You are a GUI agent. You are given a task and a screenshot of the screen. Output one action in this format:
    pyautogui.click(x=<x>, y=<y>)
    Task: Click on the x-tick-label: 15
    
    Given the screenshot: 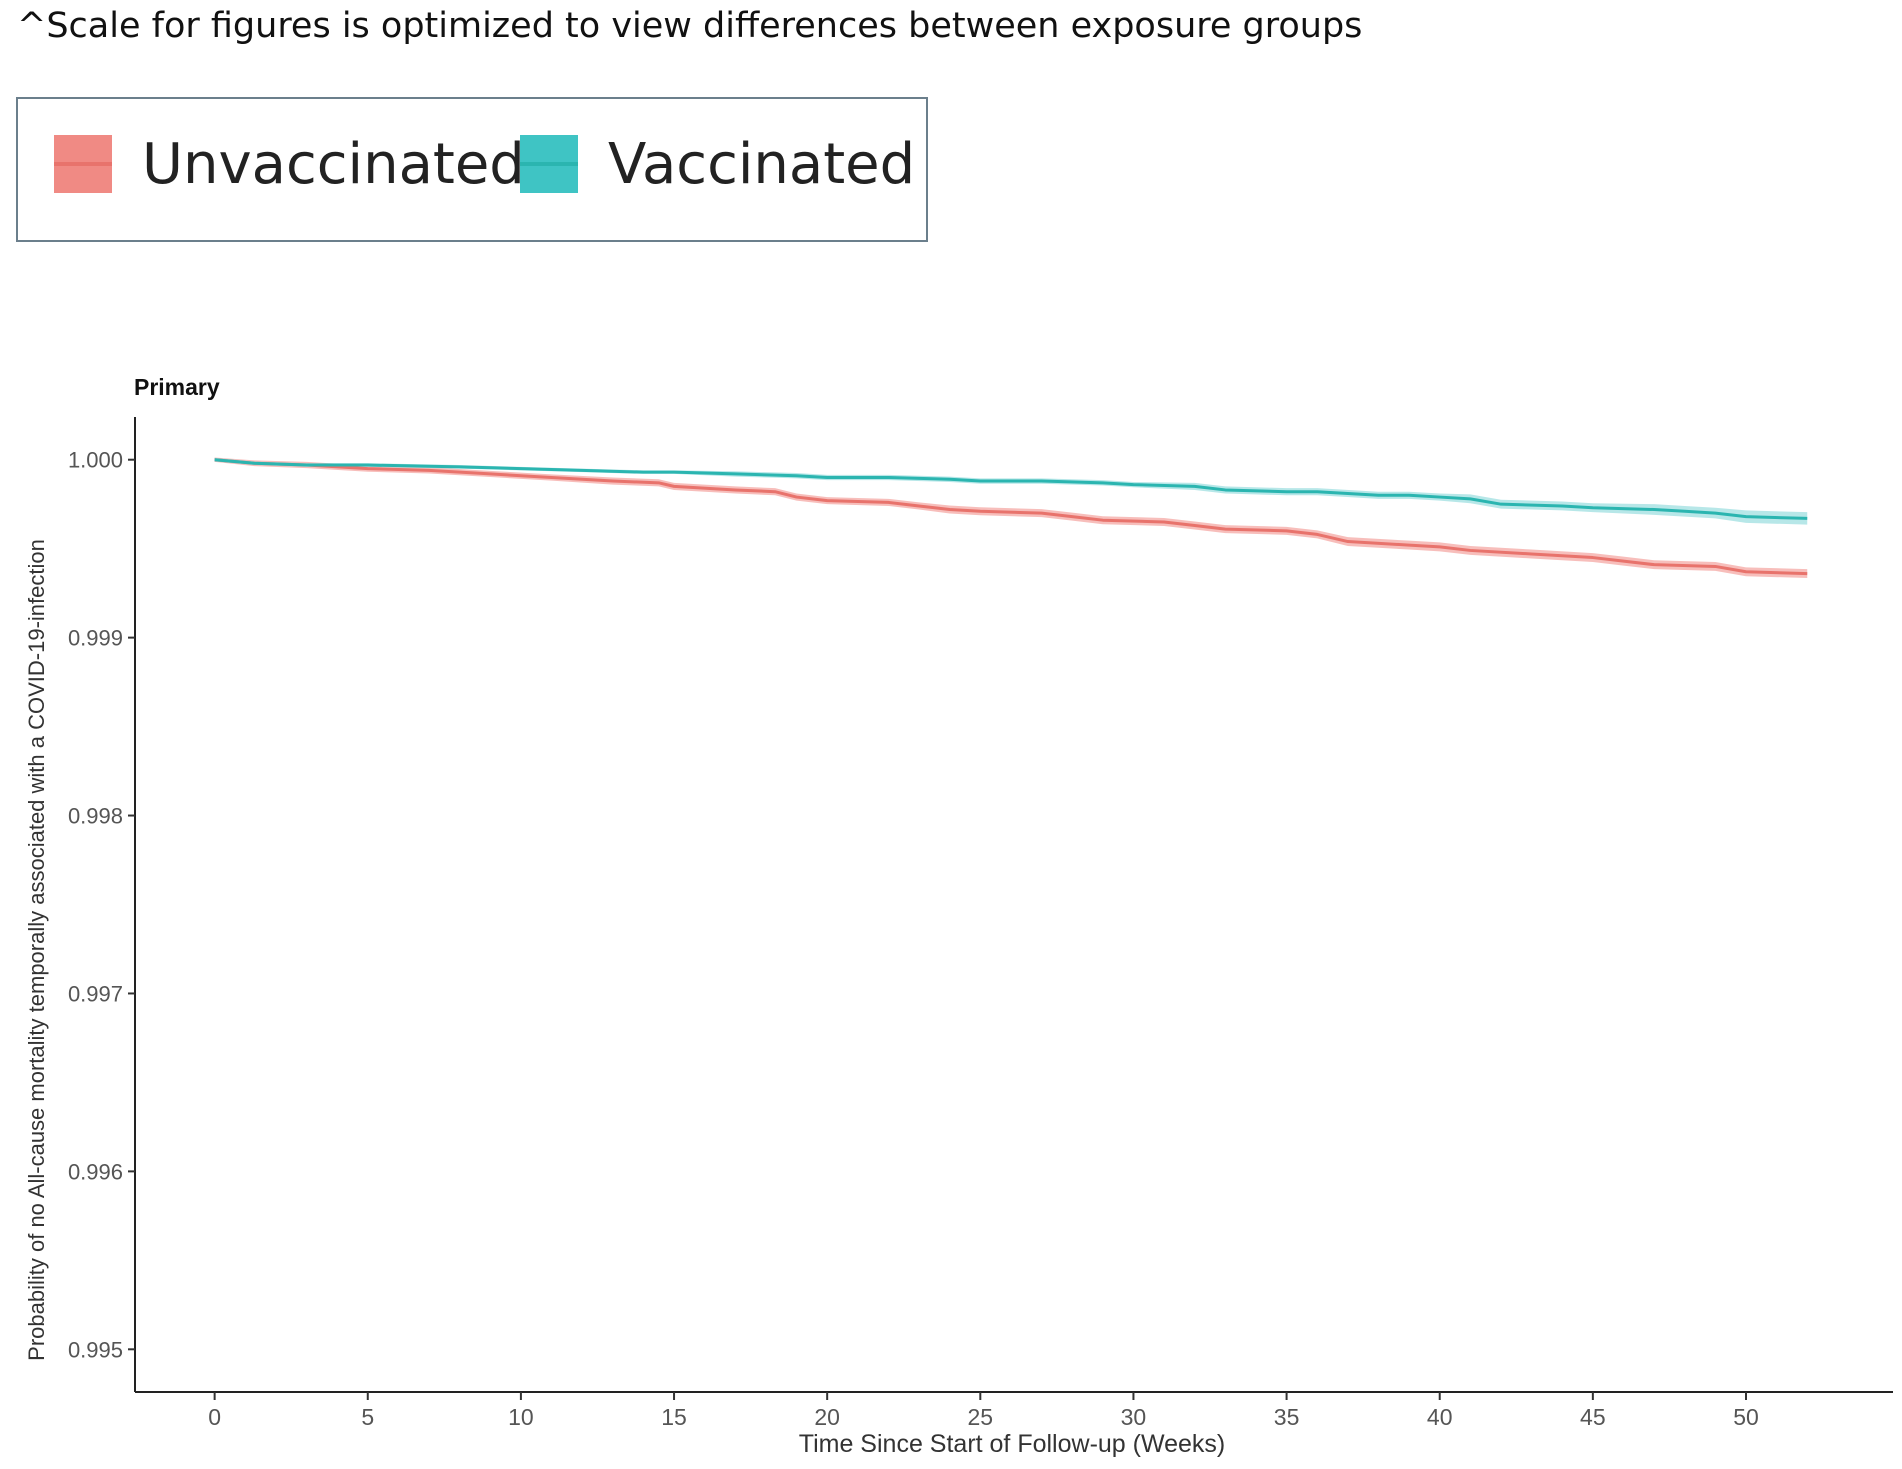 What is the action you would take?
    pyautogui.click(x=674, y=1417)
    